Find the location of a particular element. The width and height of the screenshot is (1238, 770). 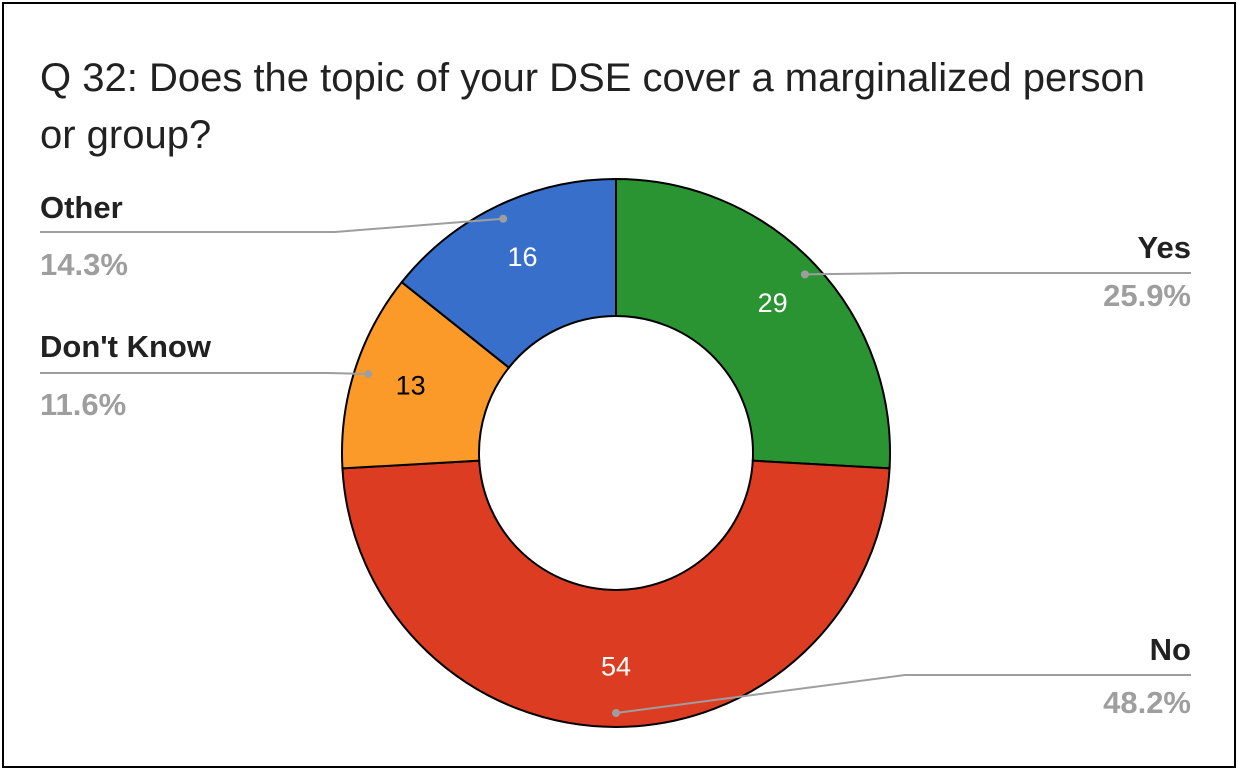

percent-label-no: 48.2% is located at coordinates (1147, 702).